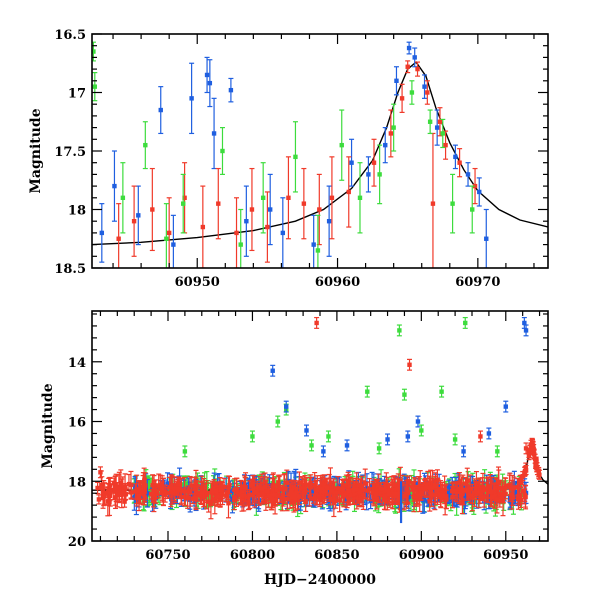 Image resolution: width=600 pixels, height=600 pixels. What do you see at coordinates (197, 282) in the screenshot?
I see `zoom-panel-xtick-label: 60950` at bounding box center [197, 282].